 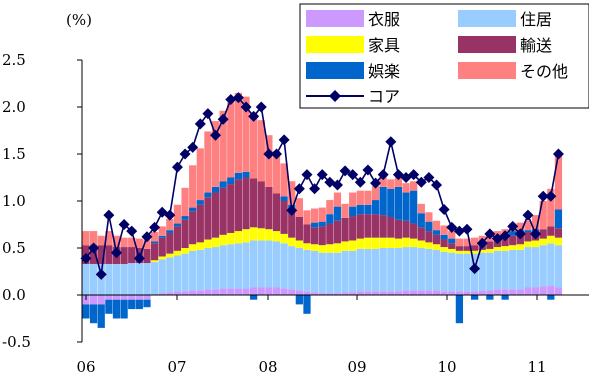 What do you see at coordinates (446, 367) in the screenshot?
I see `x-tick-label-4: 10` at bounding box center [446, 367].